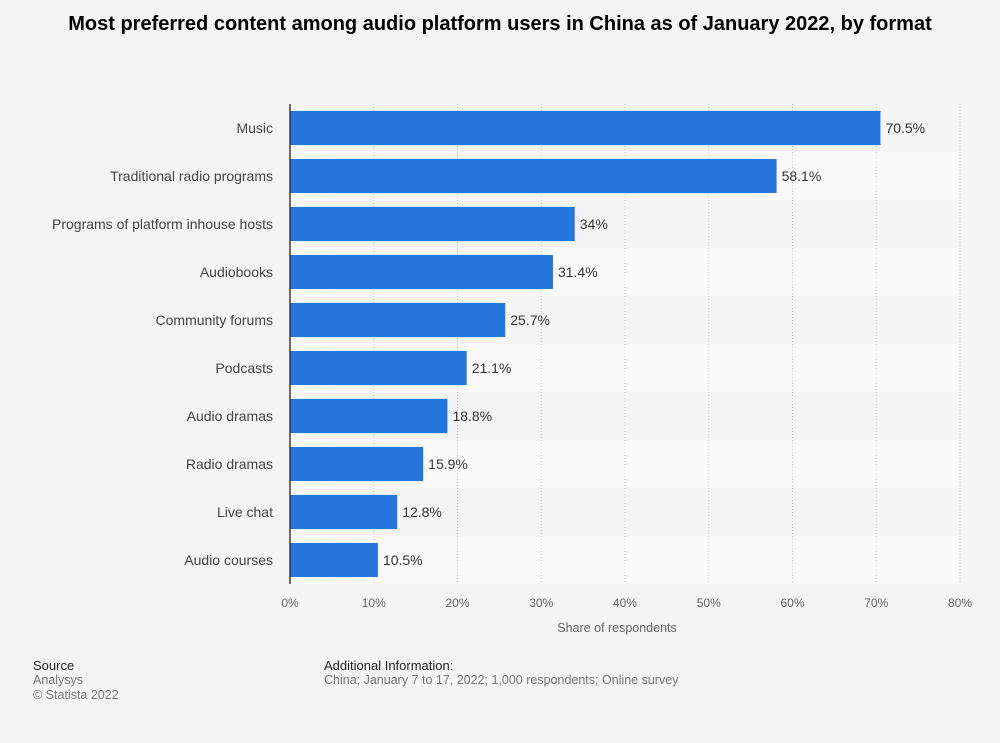 The image size is (1000, 743). What do you see at coordinates (448, 464) in the screenshot?
I see `value-label: 15.9%` at bounding box center [448, 464].